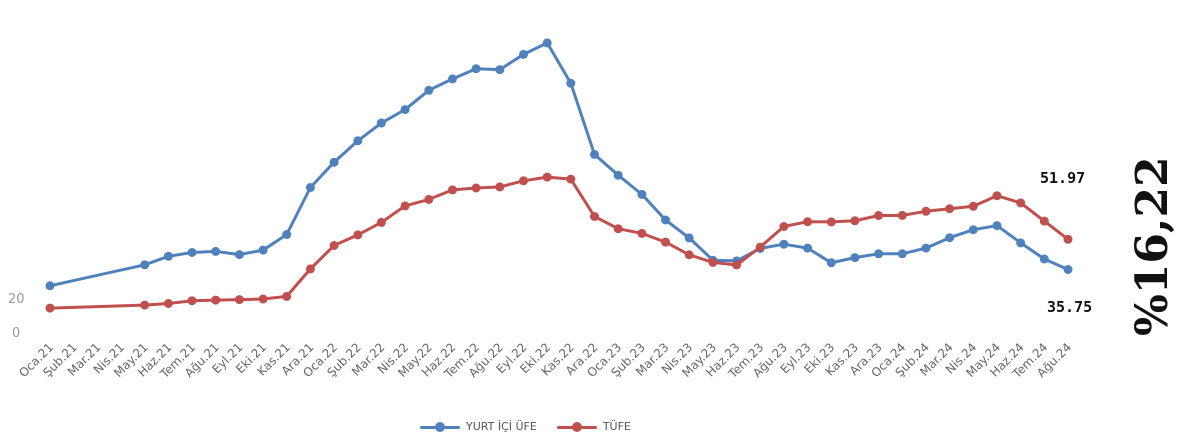  I want to click on ufe-last-value-label: 35.75, so click(1069, 307).